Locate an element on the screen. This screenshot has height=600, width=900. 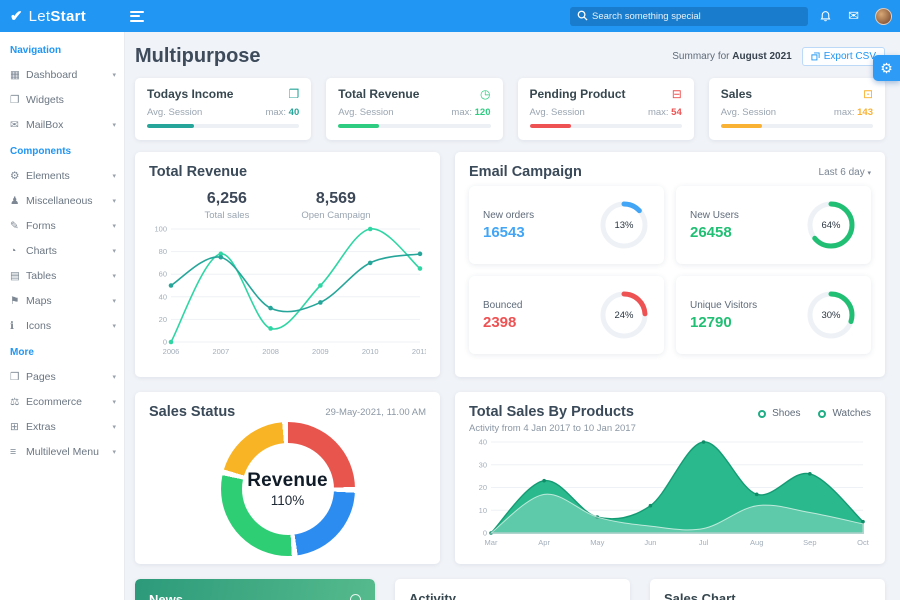
news-title: News is located at coordinates (166, 595).